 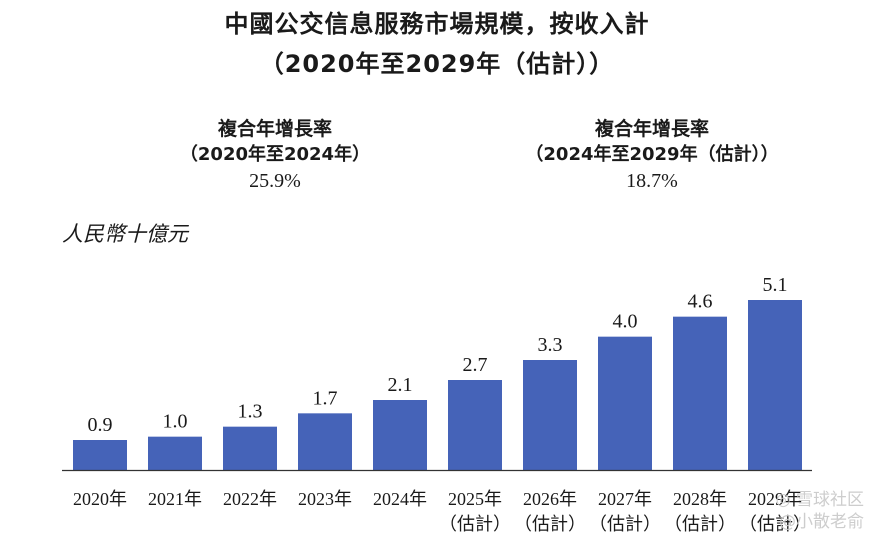 What do you see at coordinates (475, 499) in the screenshot?
I see `x-tick-label: 2025年` at bounding box center [475, 499].